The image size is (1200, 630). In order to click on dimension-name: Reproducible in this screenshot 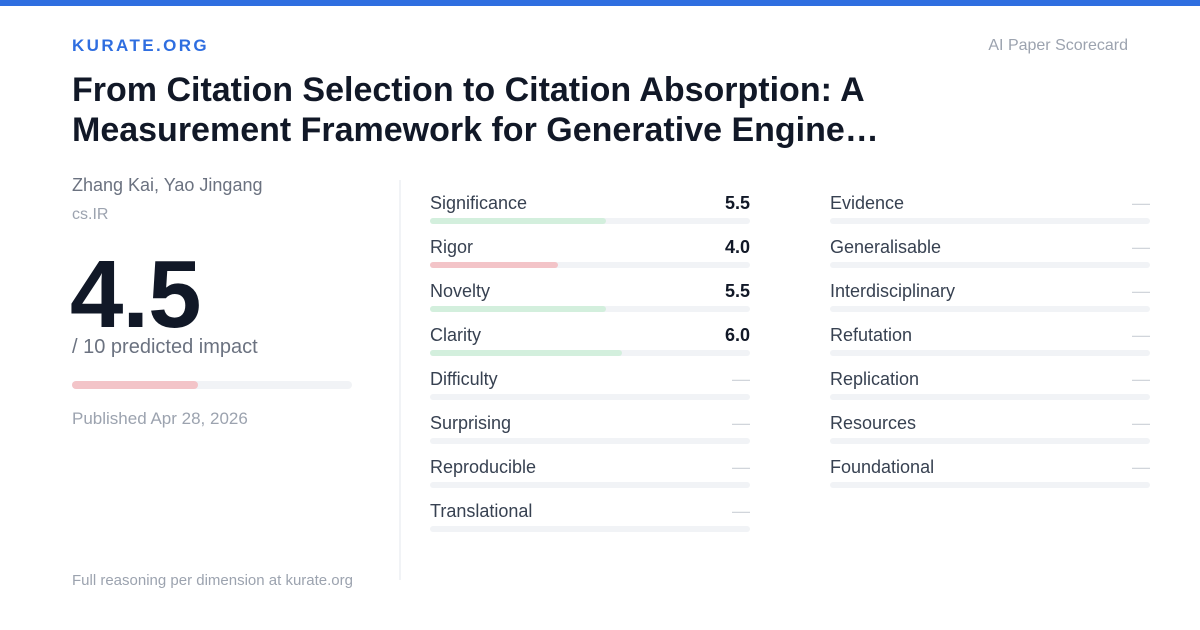, I will do `click(483, 467)`.